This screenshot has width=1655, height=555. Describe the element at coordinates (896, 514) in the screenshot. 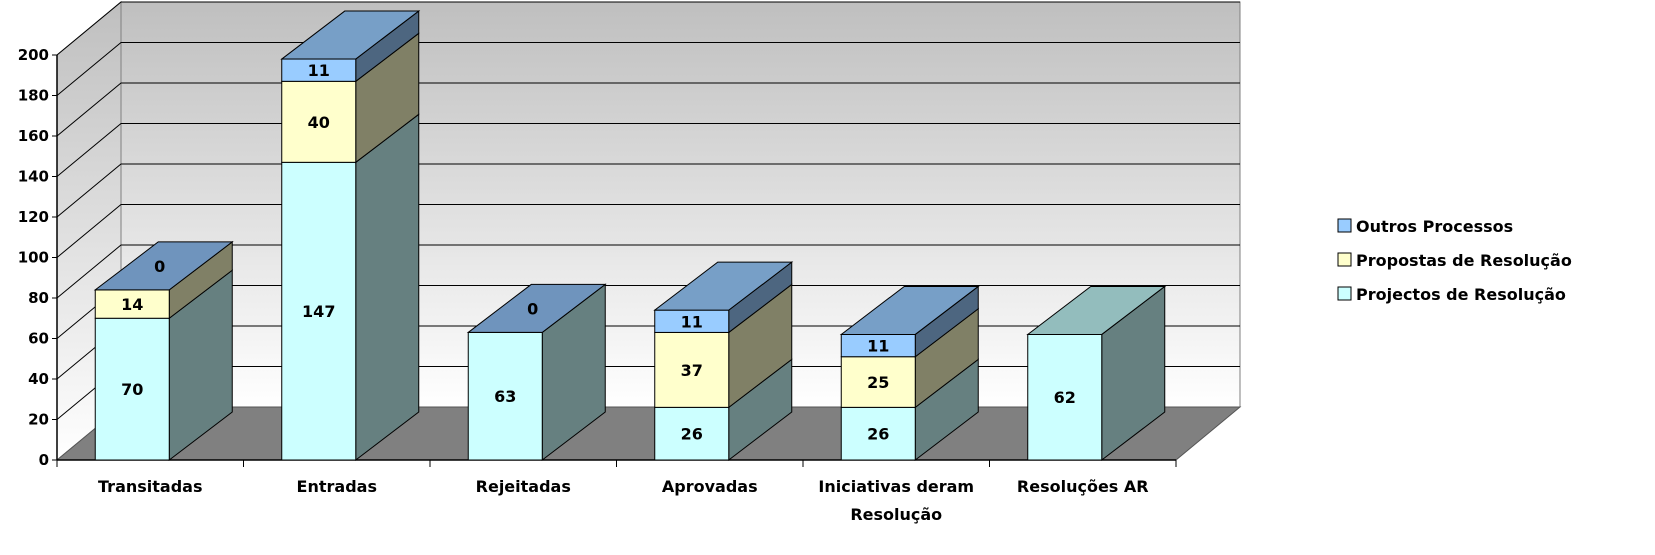

I see `x-category-label: Resolução` at that location.